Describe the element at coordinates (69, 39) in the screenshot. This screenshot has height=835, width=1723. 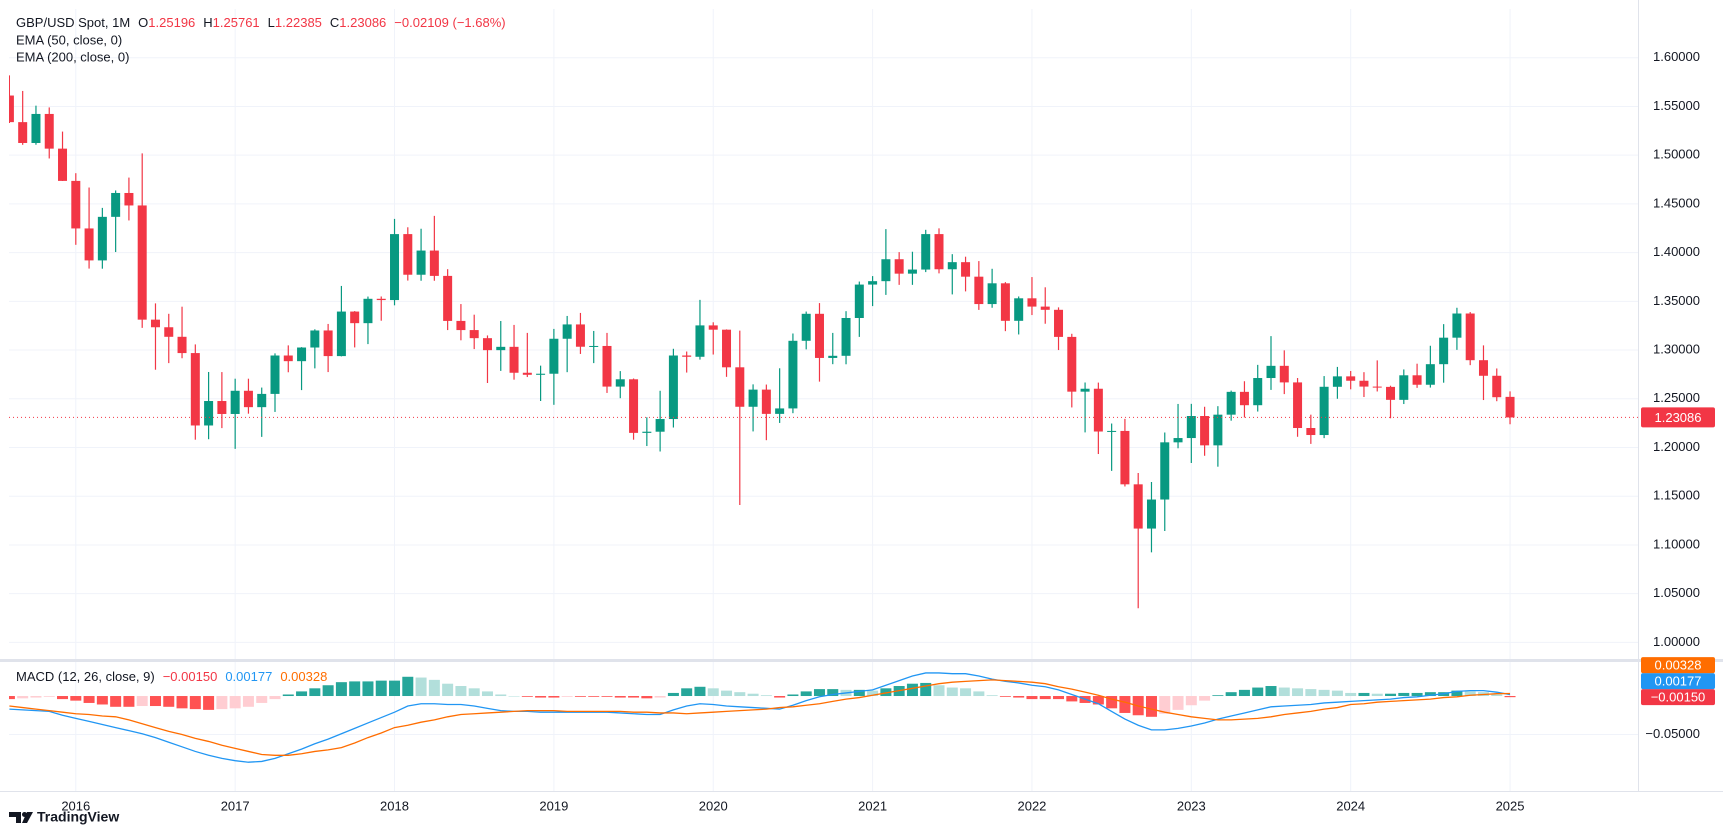
I see `indicator-legend: EMA (50, close, 0)` at that location.